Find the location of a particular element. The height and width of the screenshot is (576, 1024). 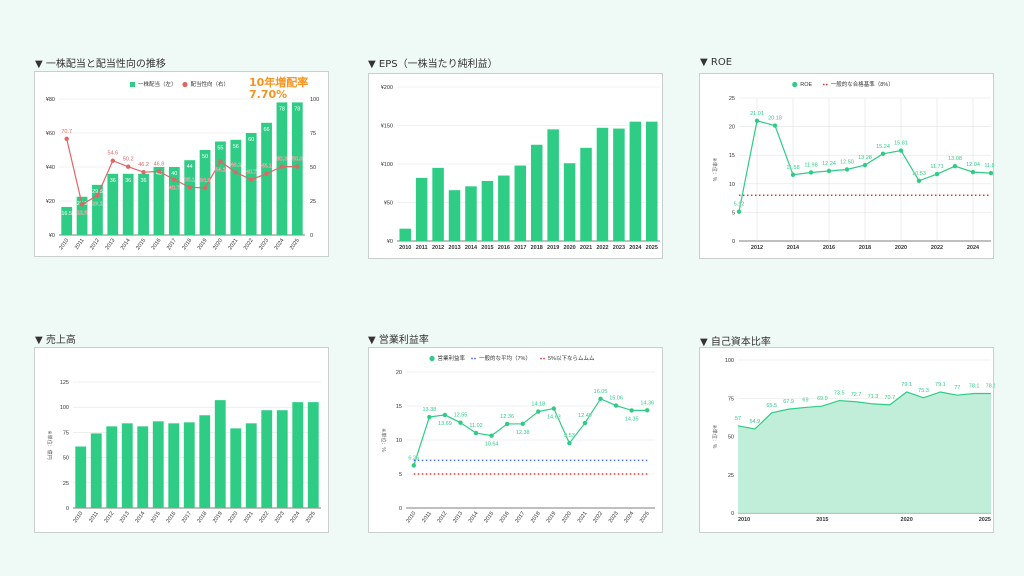

y-tick-label: 15 is located at coordinates (732, 156).